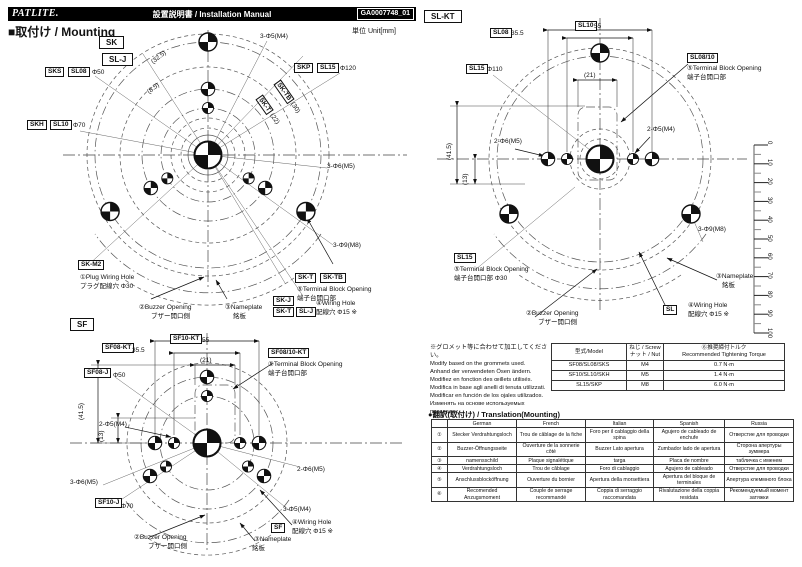  I want to click on slkt-extension-lines, so click(551, 107).